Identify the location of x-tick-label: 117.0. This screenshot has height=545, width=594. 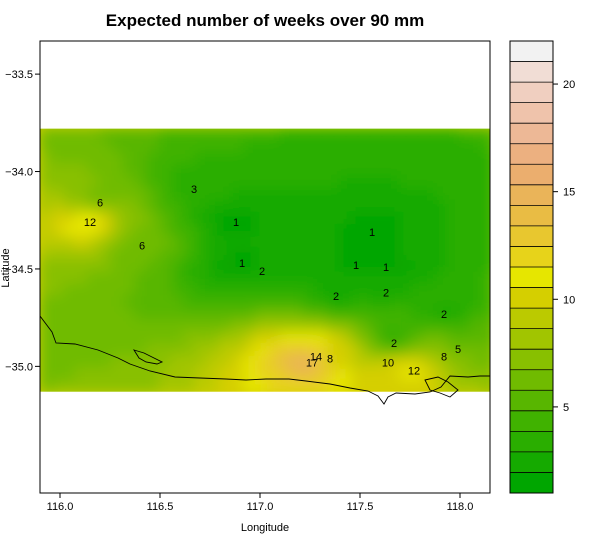
(260, 507).